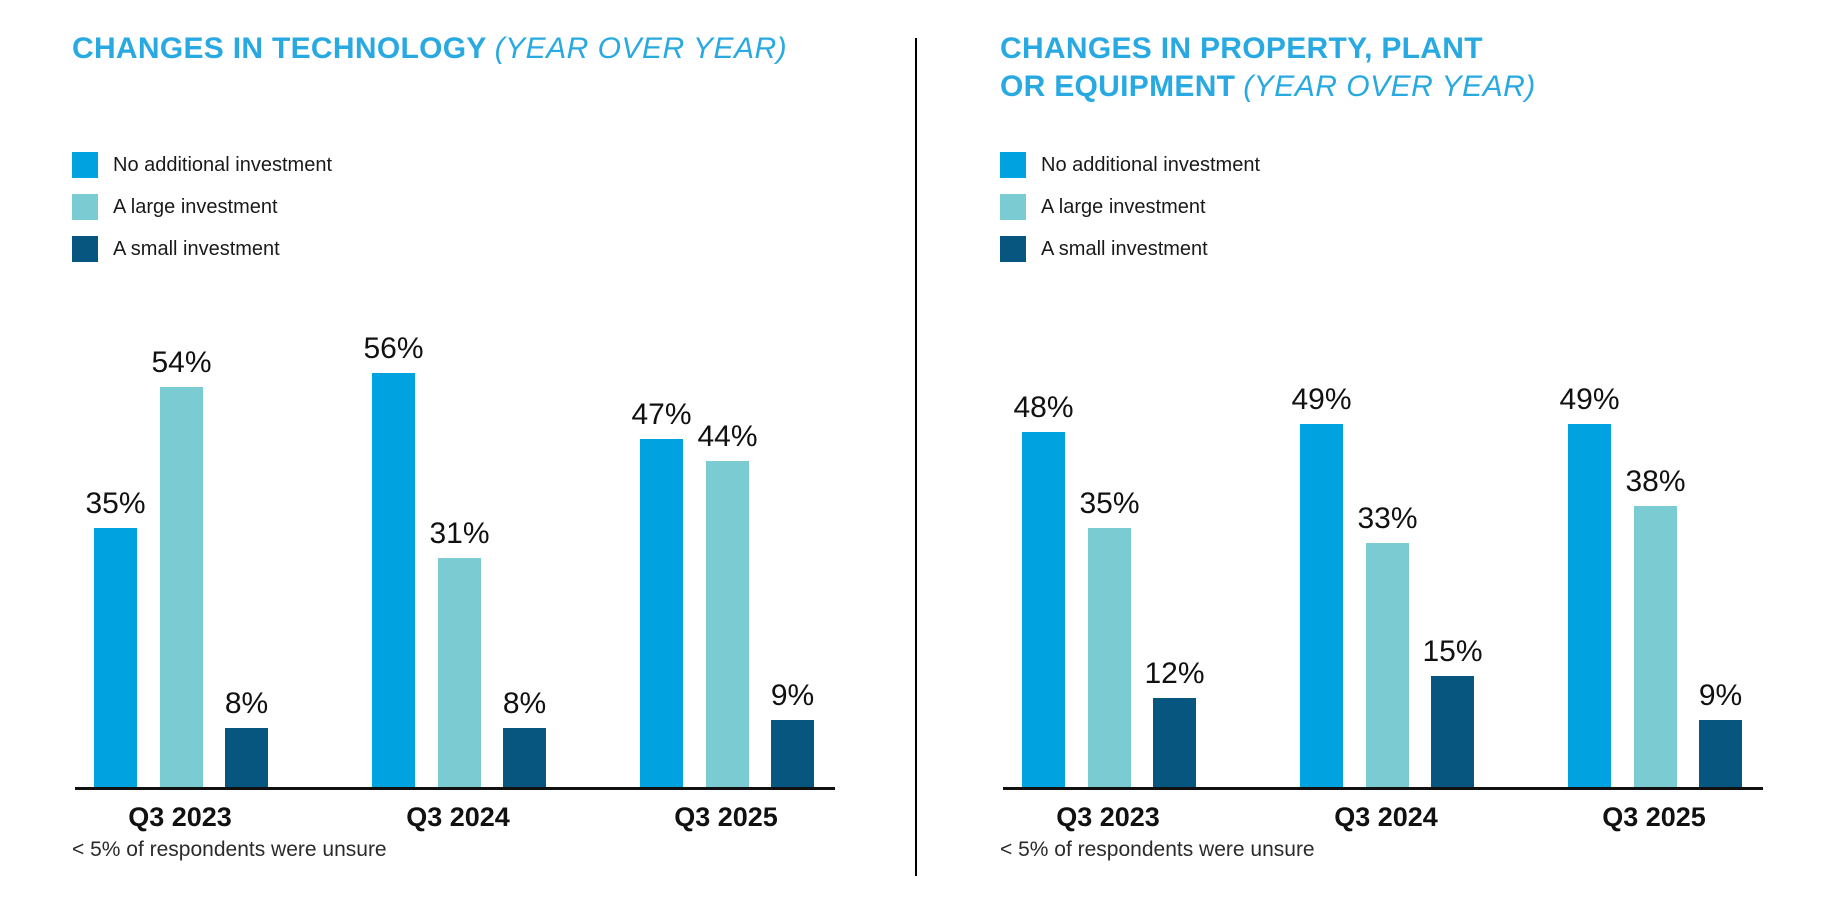  Describe the element at coordinates (1174, 673) in the screenshot. I see `bar-value-label: 12%` at that location.